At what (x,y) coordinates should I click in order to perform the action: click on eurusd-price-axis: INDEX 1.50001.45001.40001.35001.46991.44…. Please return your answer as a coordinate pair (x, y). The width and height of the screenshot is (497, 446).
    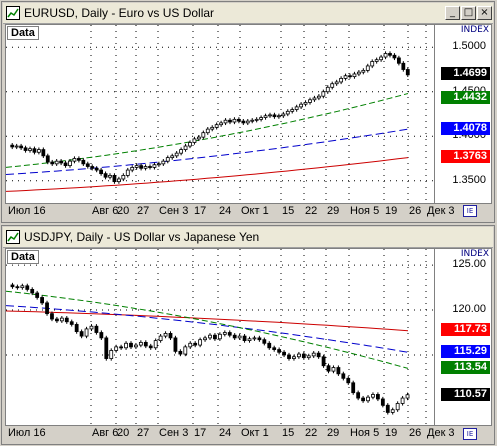
    Looking at the image, I should click on (463, 114).